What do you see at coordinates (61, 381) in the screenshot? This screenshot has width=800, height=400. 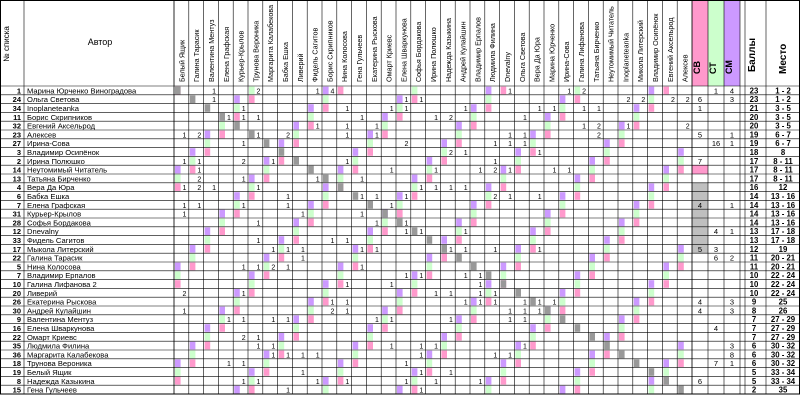 I see `author-name: Надежда Казыкина` at bounding box center [61, 381].